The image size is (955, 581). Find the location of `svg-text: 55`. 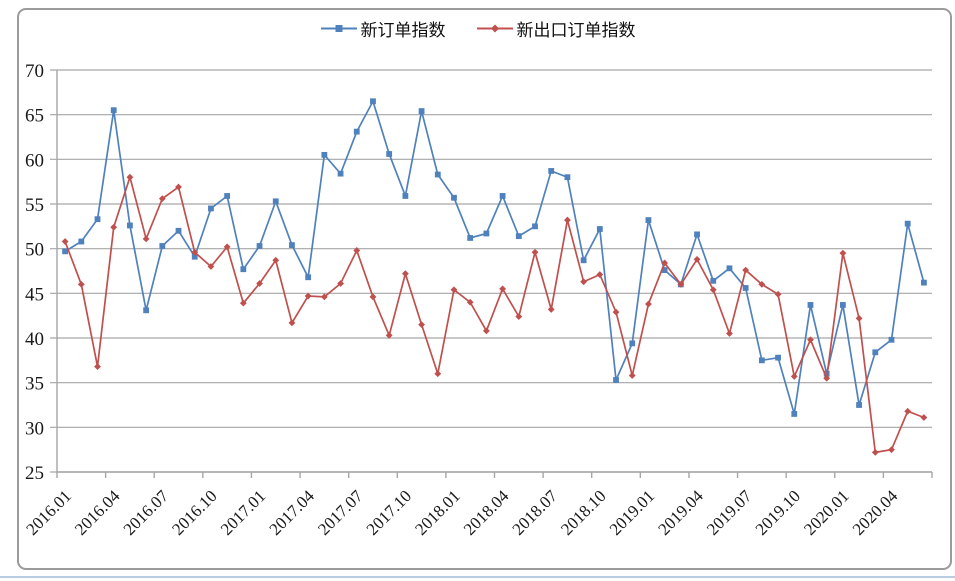

svg-text: 55 is located at coordinates (34, 205).